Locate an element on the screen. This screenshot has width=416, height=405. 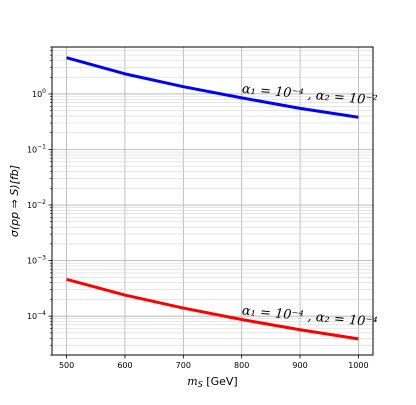
x-tick-label: 500 is located at coordinates (66, 365).